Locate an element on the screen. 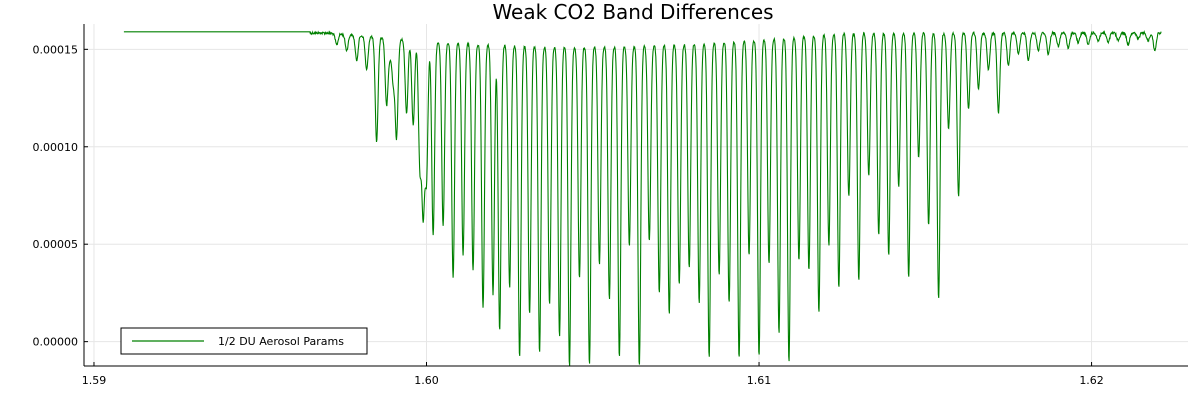 This screenshot has height=400, width=1200. y-tick-label: 0.00015 is located at coordinates (56, 49).